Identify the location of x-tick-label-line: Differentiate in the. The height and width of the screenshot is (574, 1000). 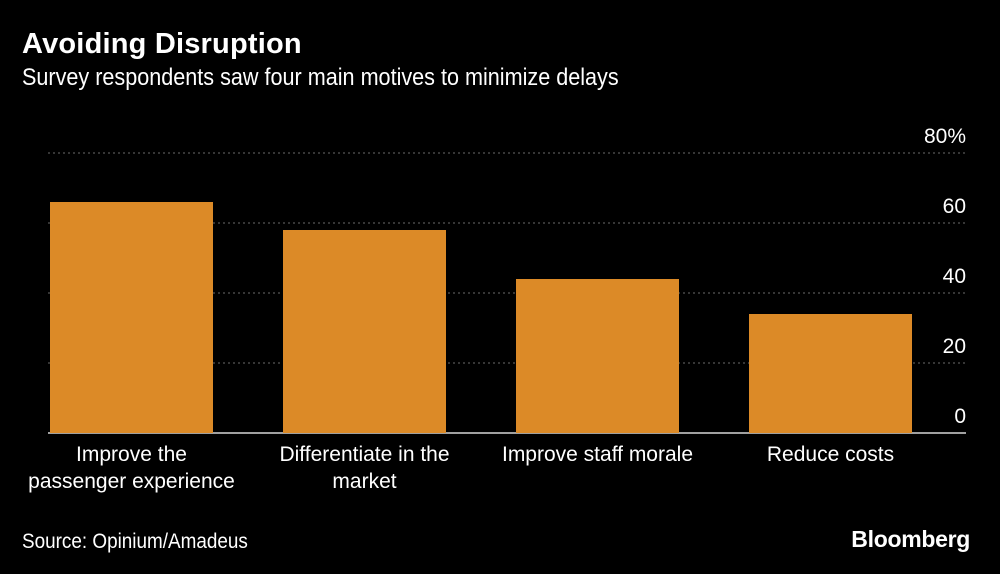
(364, 454).